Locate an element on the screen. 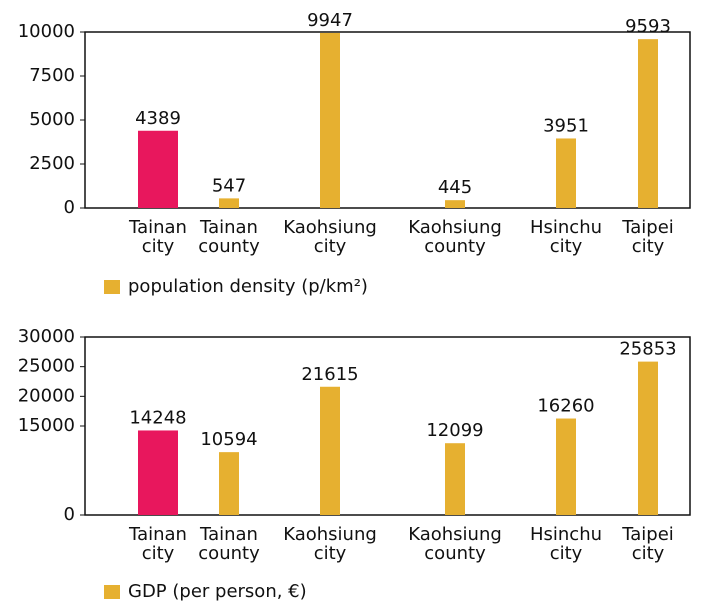  legend-label: GDP (per person, €) is located at coordinates (217, 591).